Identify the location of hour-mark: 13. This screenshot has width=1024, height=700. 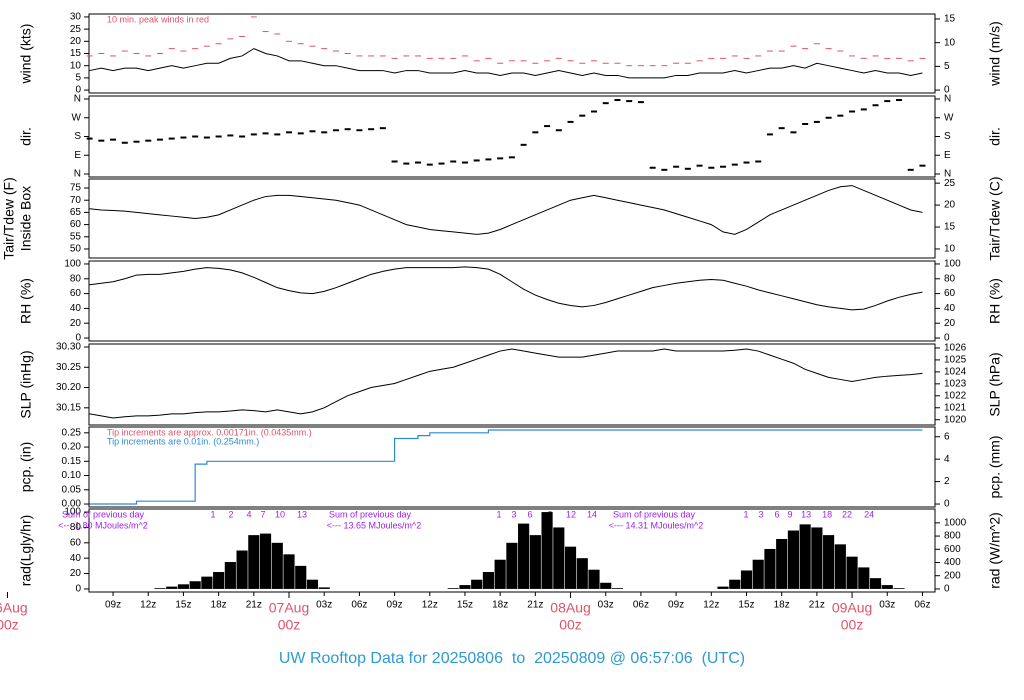
(302, 514).